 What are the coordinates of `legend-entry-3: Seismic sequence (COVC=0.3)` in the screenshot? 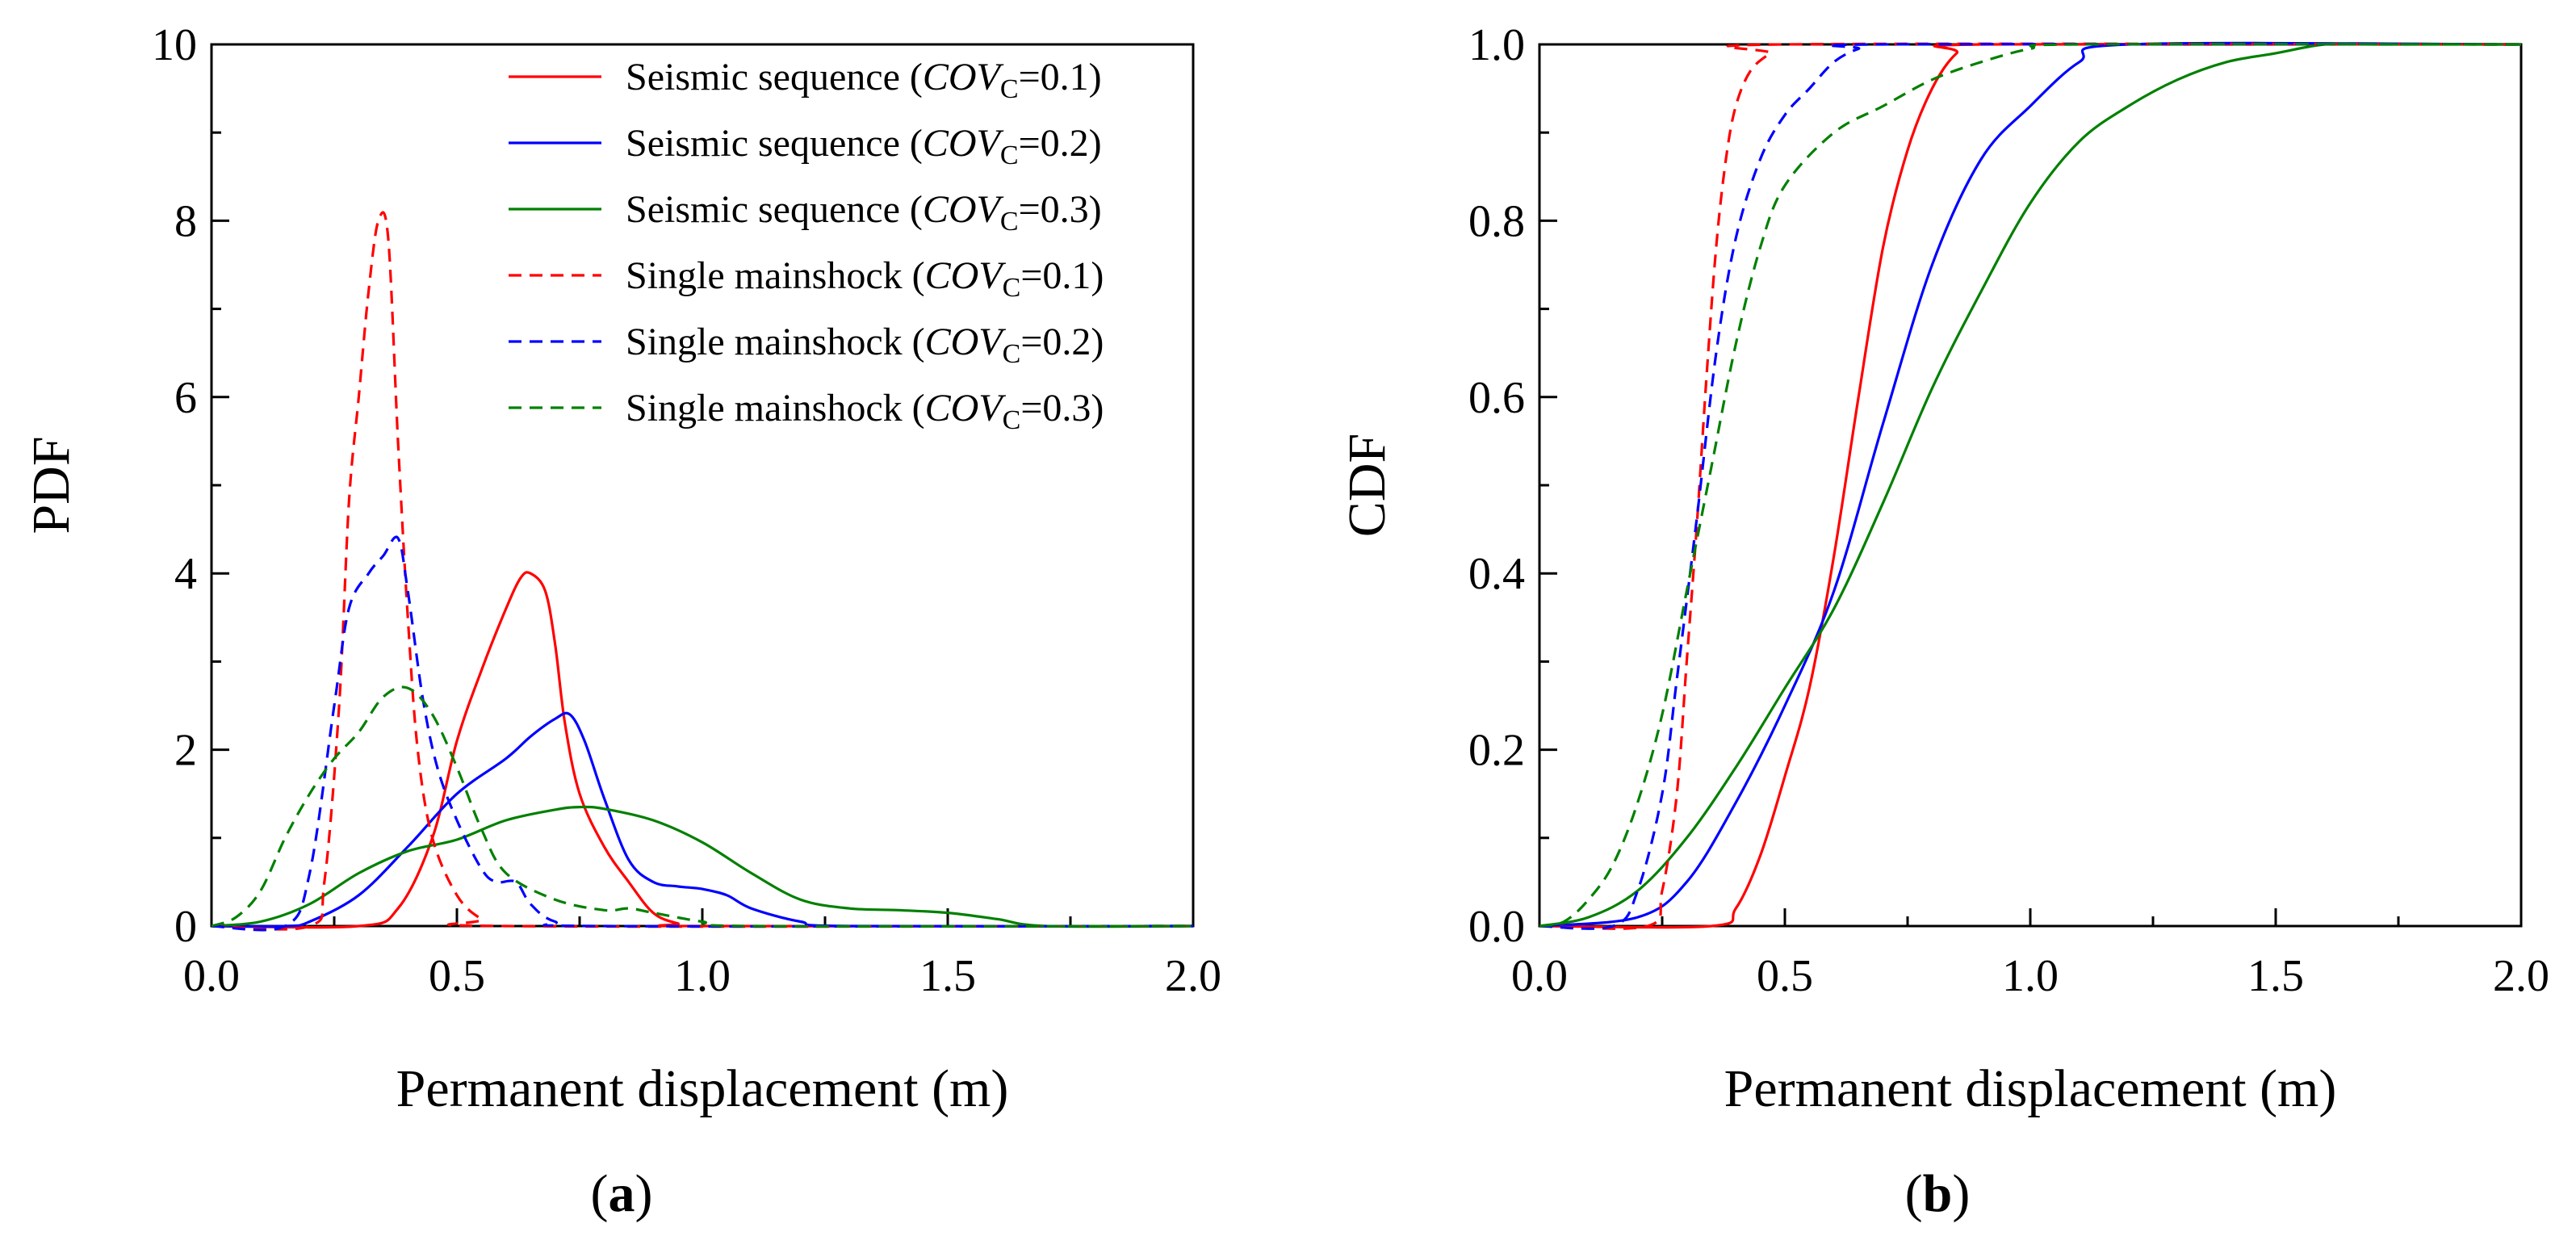 It's located at (864, 212).